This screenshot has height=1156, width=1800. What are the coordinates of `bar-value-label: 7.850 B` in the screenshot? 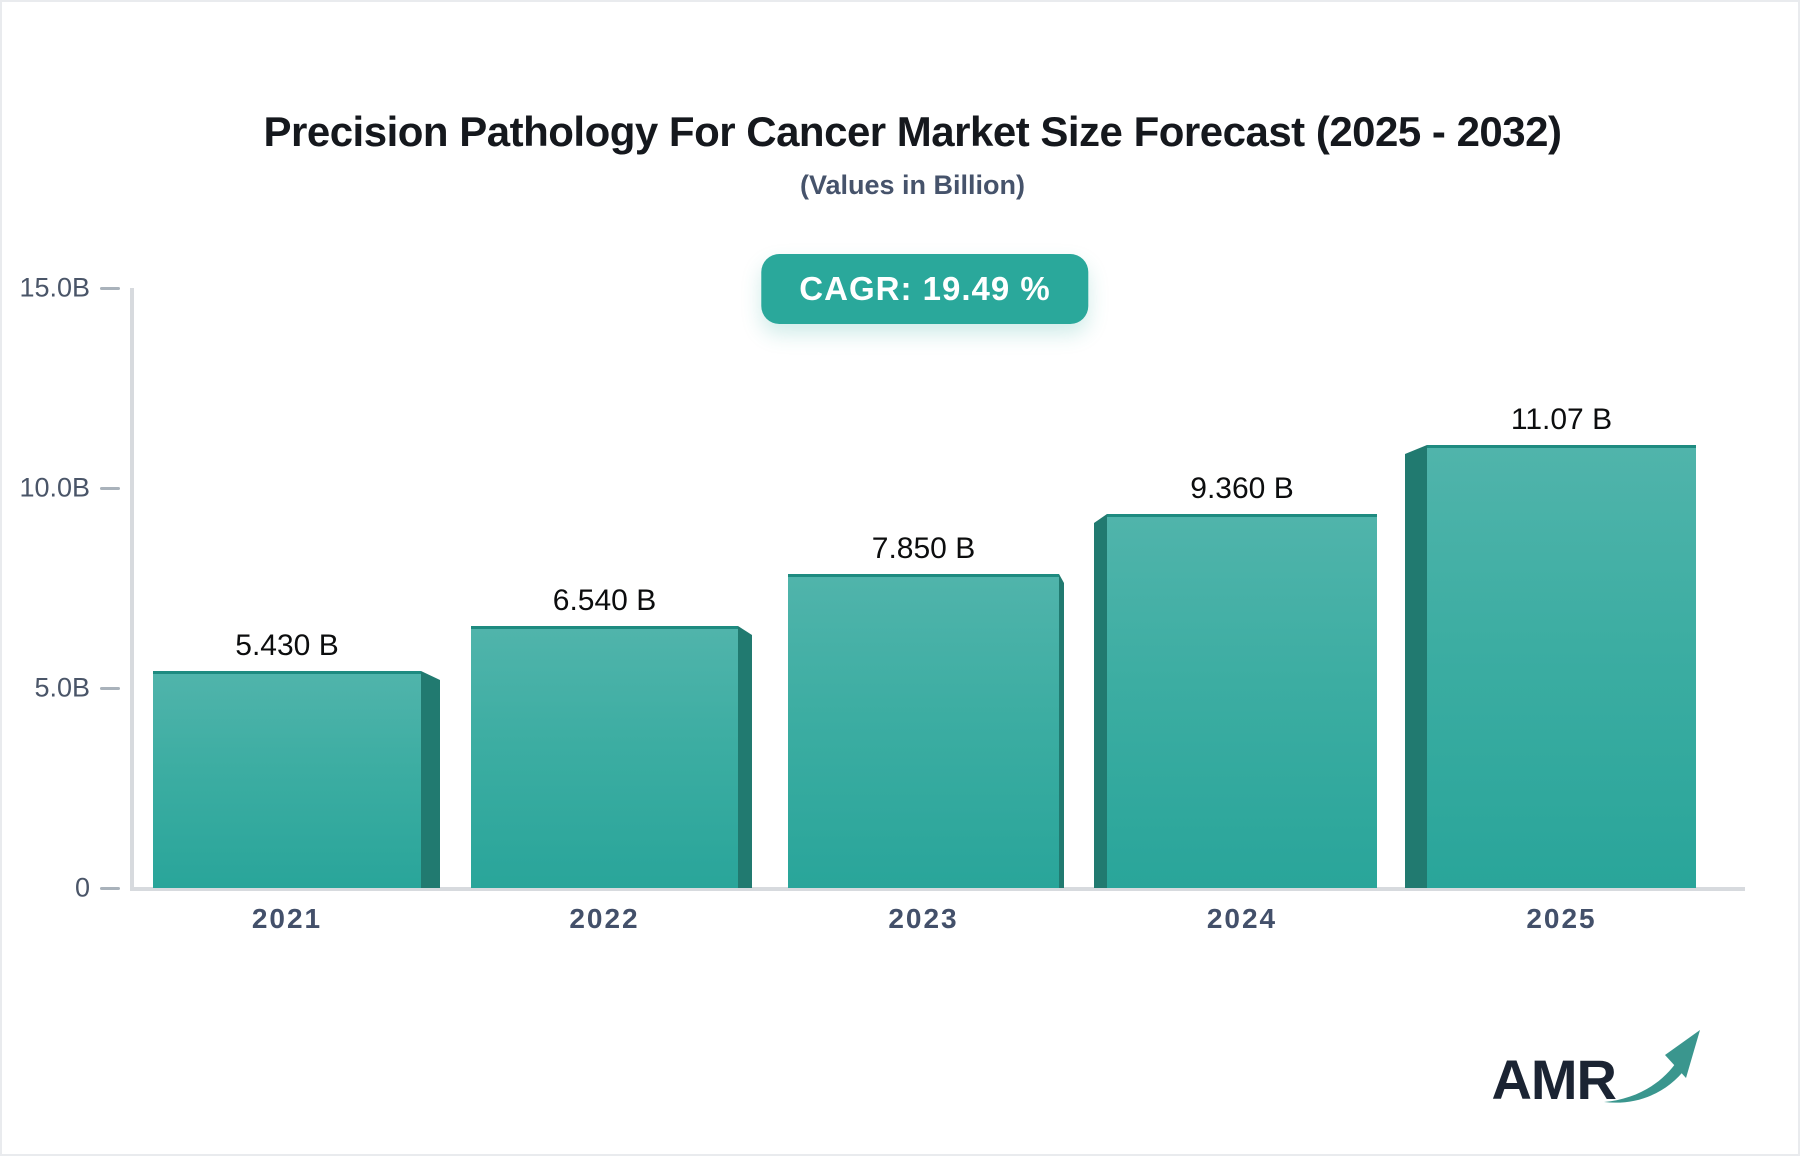 It's located at (923, 548).